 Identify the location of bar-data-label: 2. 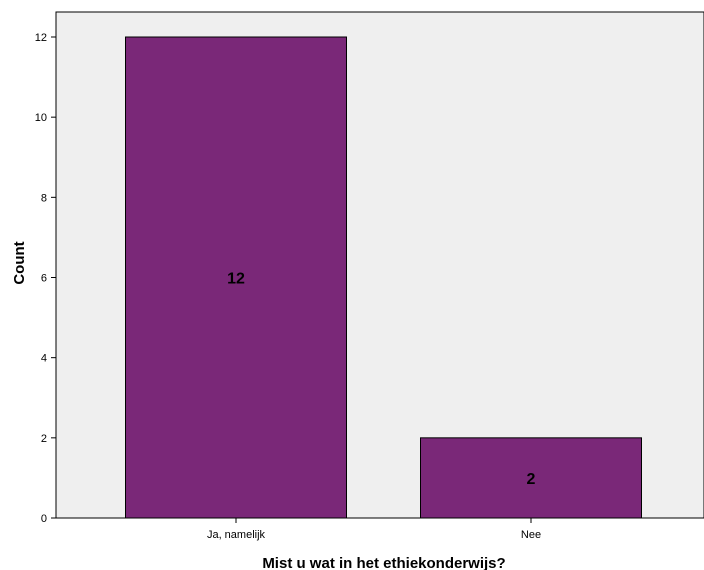
(531, 479).